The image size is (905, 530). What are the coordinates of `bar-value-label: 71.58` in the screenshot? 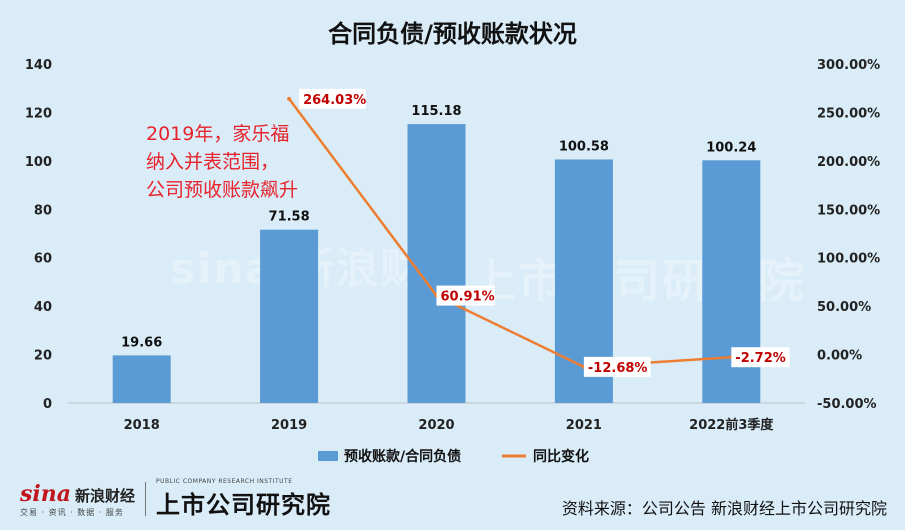 It's located at (289, 217).